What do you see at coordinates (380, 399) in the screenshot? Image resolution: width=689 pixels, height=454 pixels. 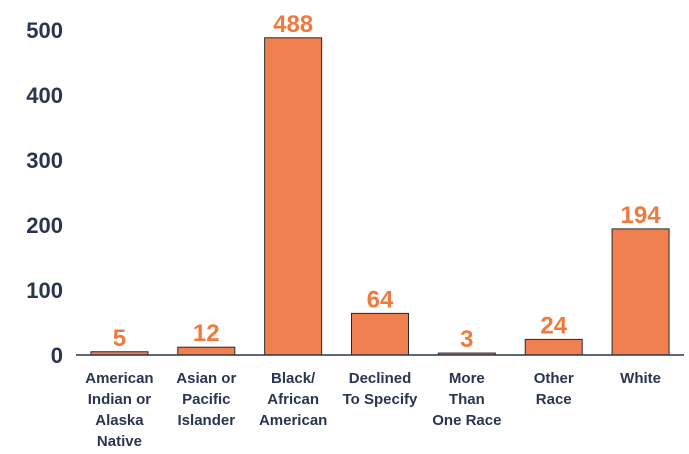 I see `category-label-line: To Specify` at bounding box center [380, 399].